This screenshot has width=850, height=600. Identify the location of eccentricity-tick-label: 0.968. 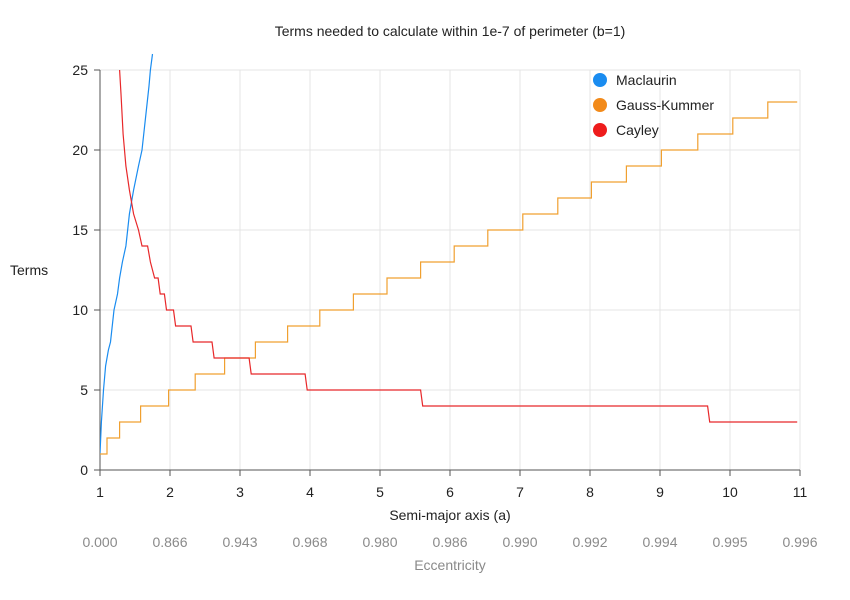
(309, 542).